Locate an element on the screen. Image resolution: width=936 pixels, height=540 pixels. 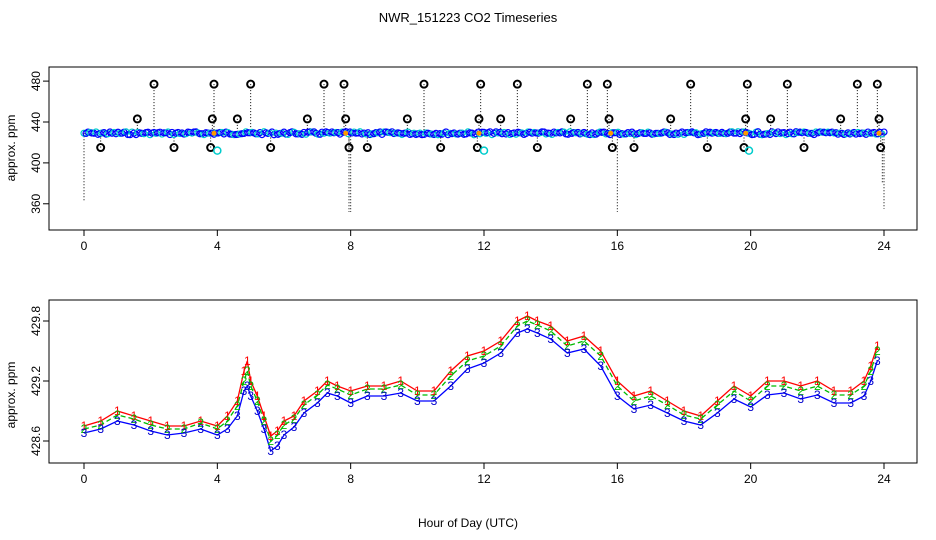
x-tick-label: 0 is located at coordinates (84, 479).